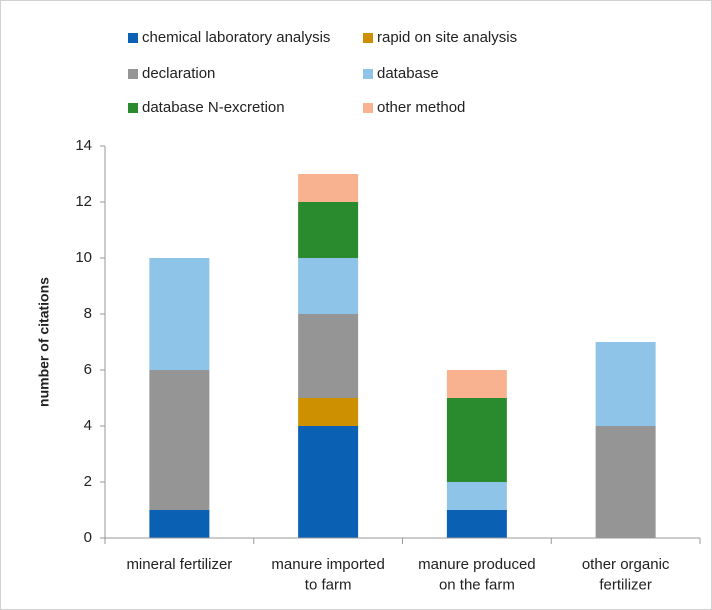 The image size is (712, 610). Describe the element at coordinates (88, 313) in the screenshot. I see `y-tick-label: 8` at that location.